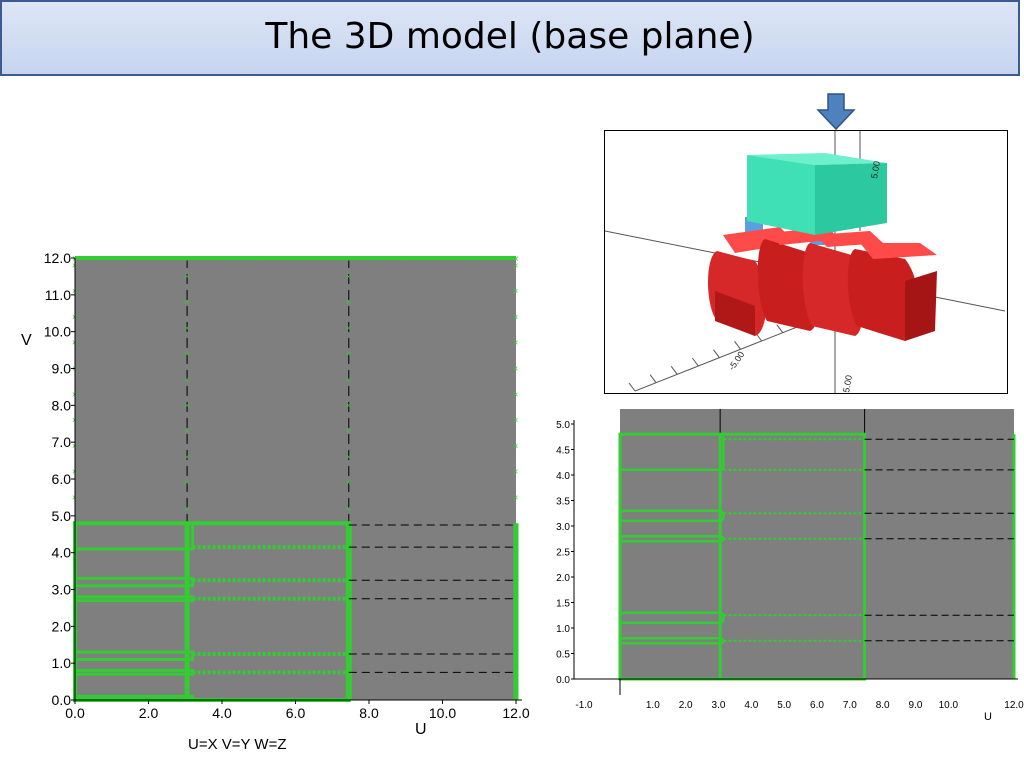 The image size is (1024, 768). What do you see at coordinates (75, 713) in the screenshot?
I see `x-tick-label: 0.0` at bounding box center [75, 713].